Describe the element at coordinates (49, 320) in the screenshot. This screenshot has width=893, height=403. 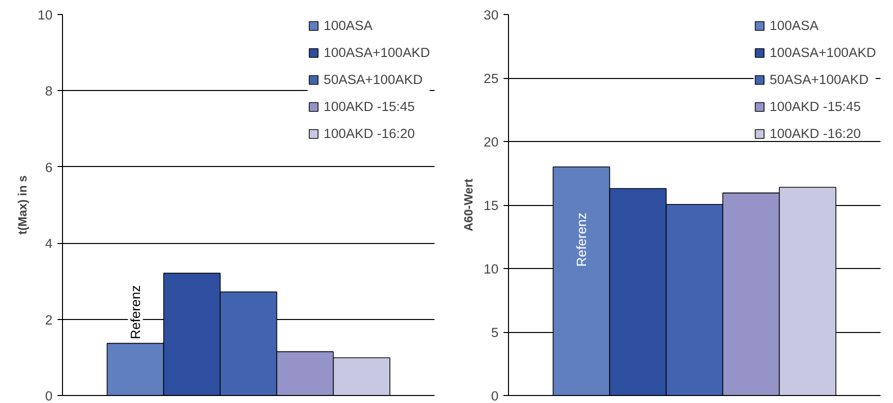
I see `y-tick-label: 2` at that location.